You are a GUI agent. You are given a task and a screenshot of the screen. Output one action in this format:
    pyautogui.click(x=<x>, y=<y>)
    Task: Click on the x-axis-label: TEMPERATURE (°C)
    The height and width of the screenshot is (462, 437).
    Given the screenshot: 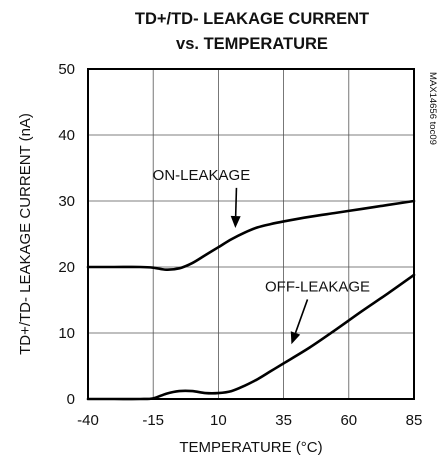 What is the action you would take?
    pyautogui.click(x=250, y=447)
    